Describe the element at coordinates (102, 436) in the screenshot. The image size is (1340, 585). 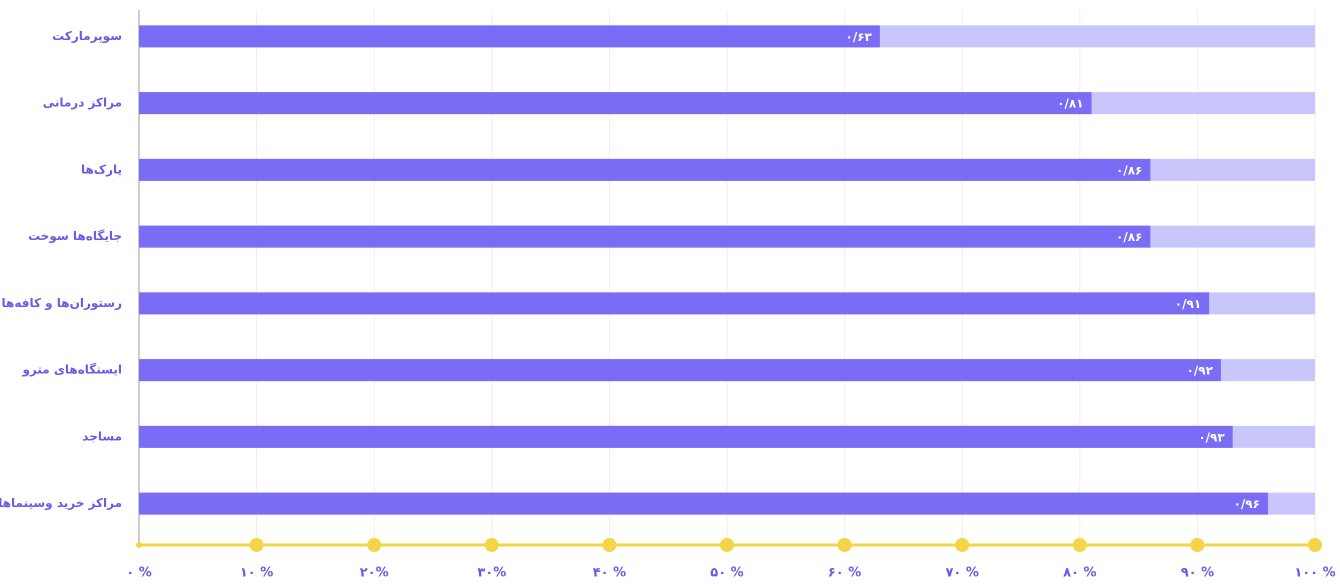
I see `y-tick-label: مساجد` at that location.